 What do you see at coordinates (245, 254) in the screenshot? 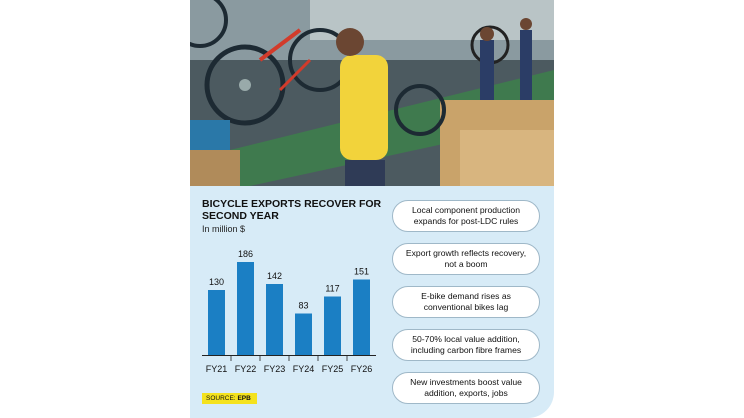
I see `data-label: 186` at bounding box center [245, 254].